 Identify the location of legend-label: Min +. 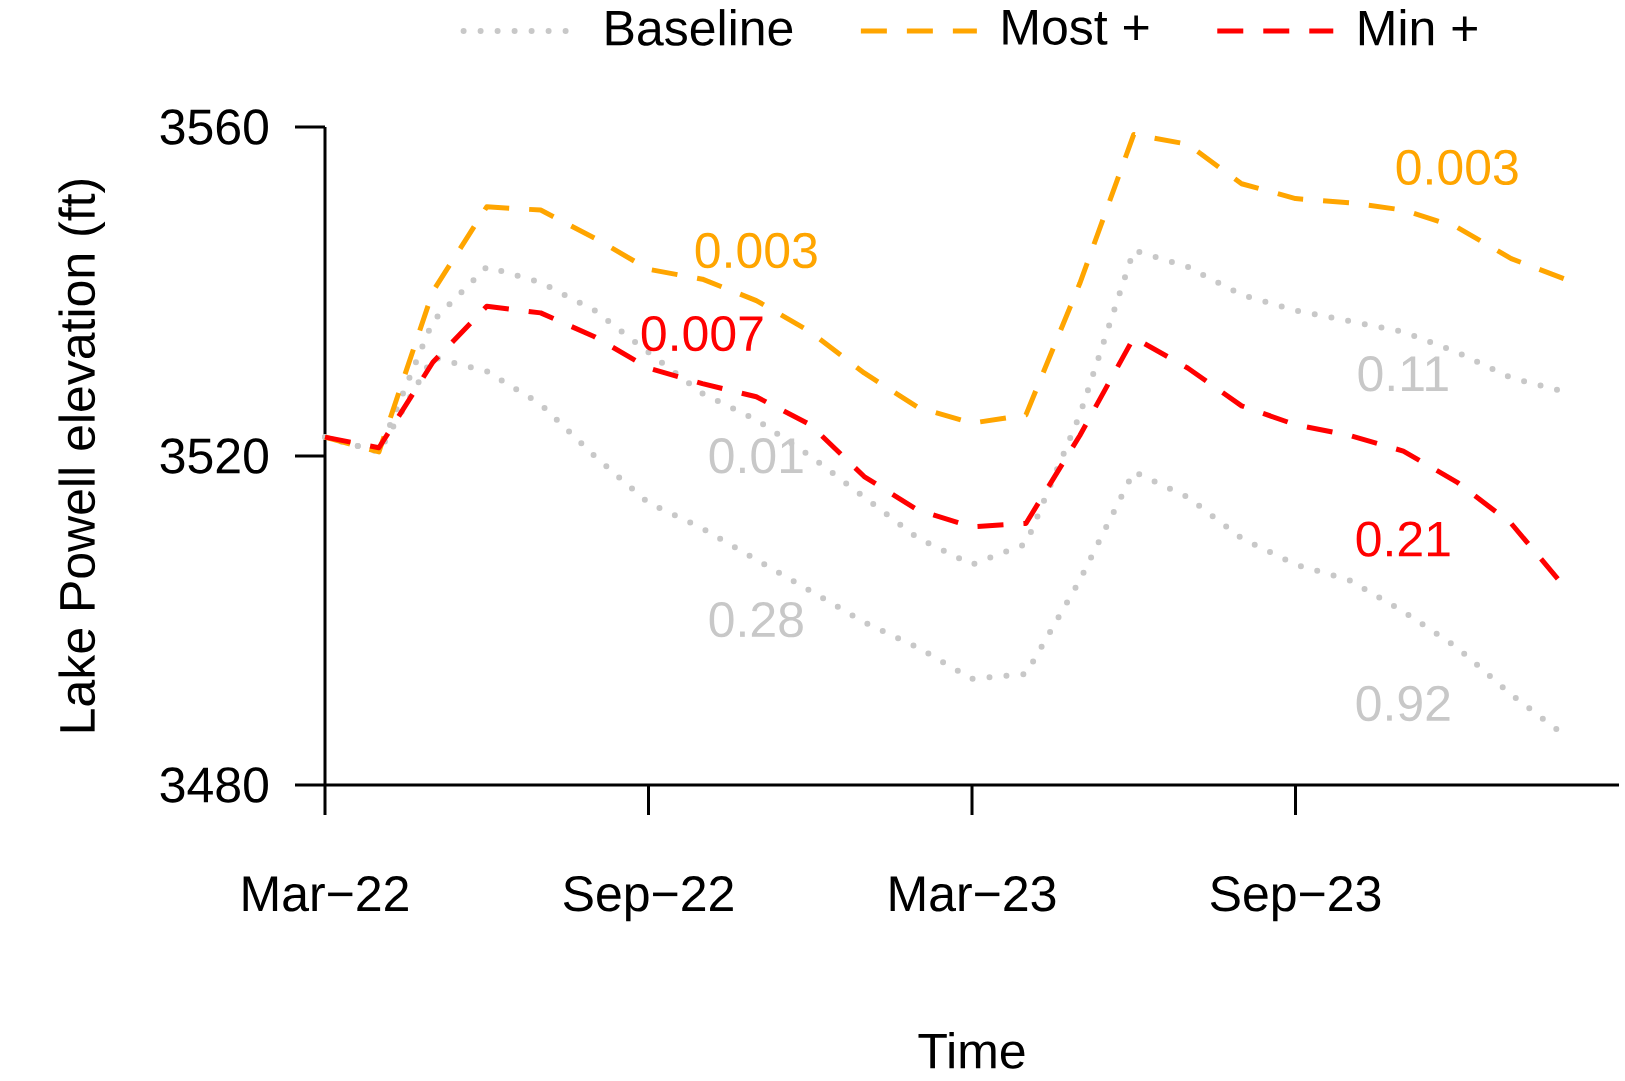
(1418, 27).